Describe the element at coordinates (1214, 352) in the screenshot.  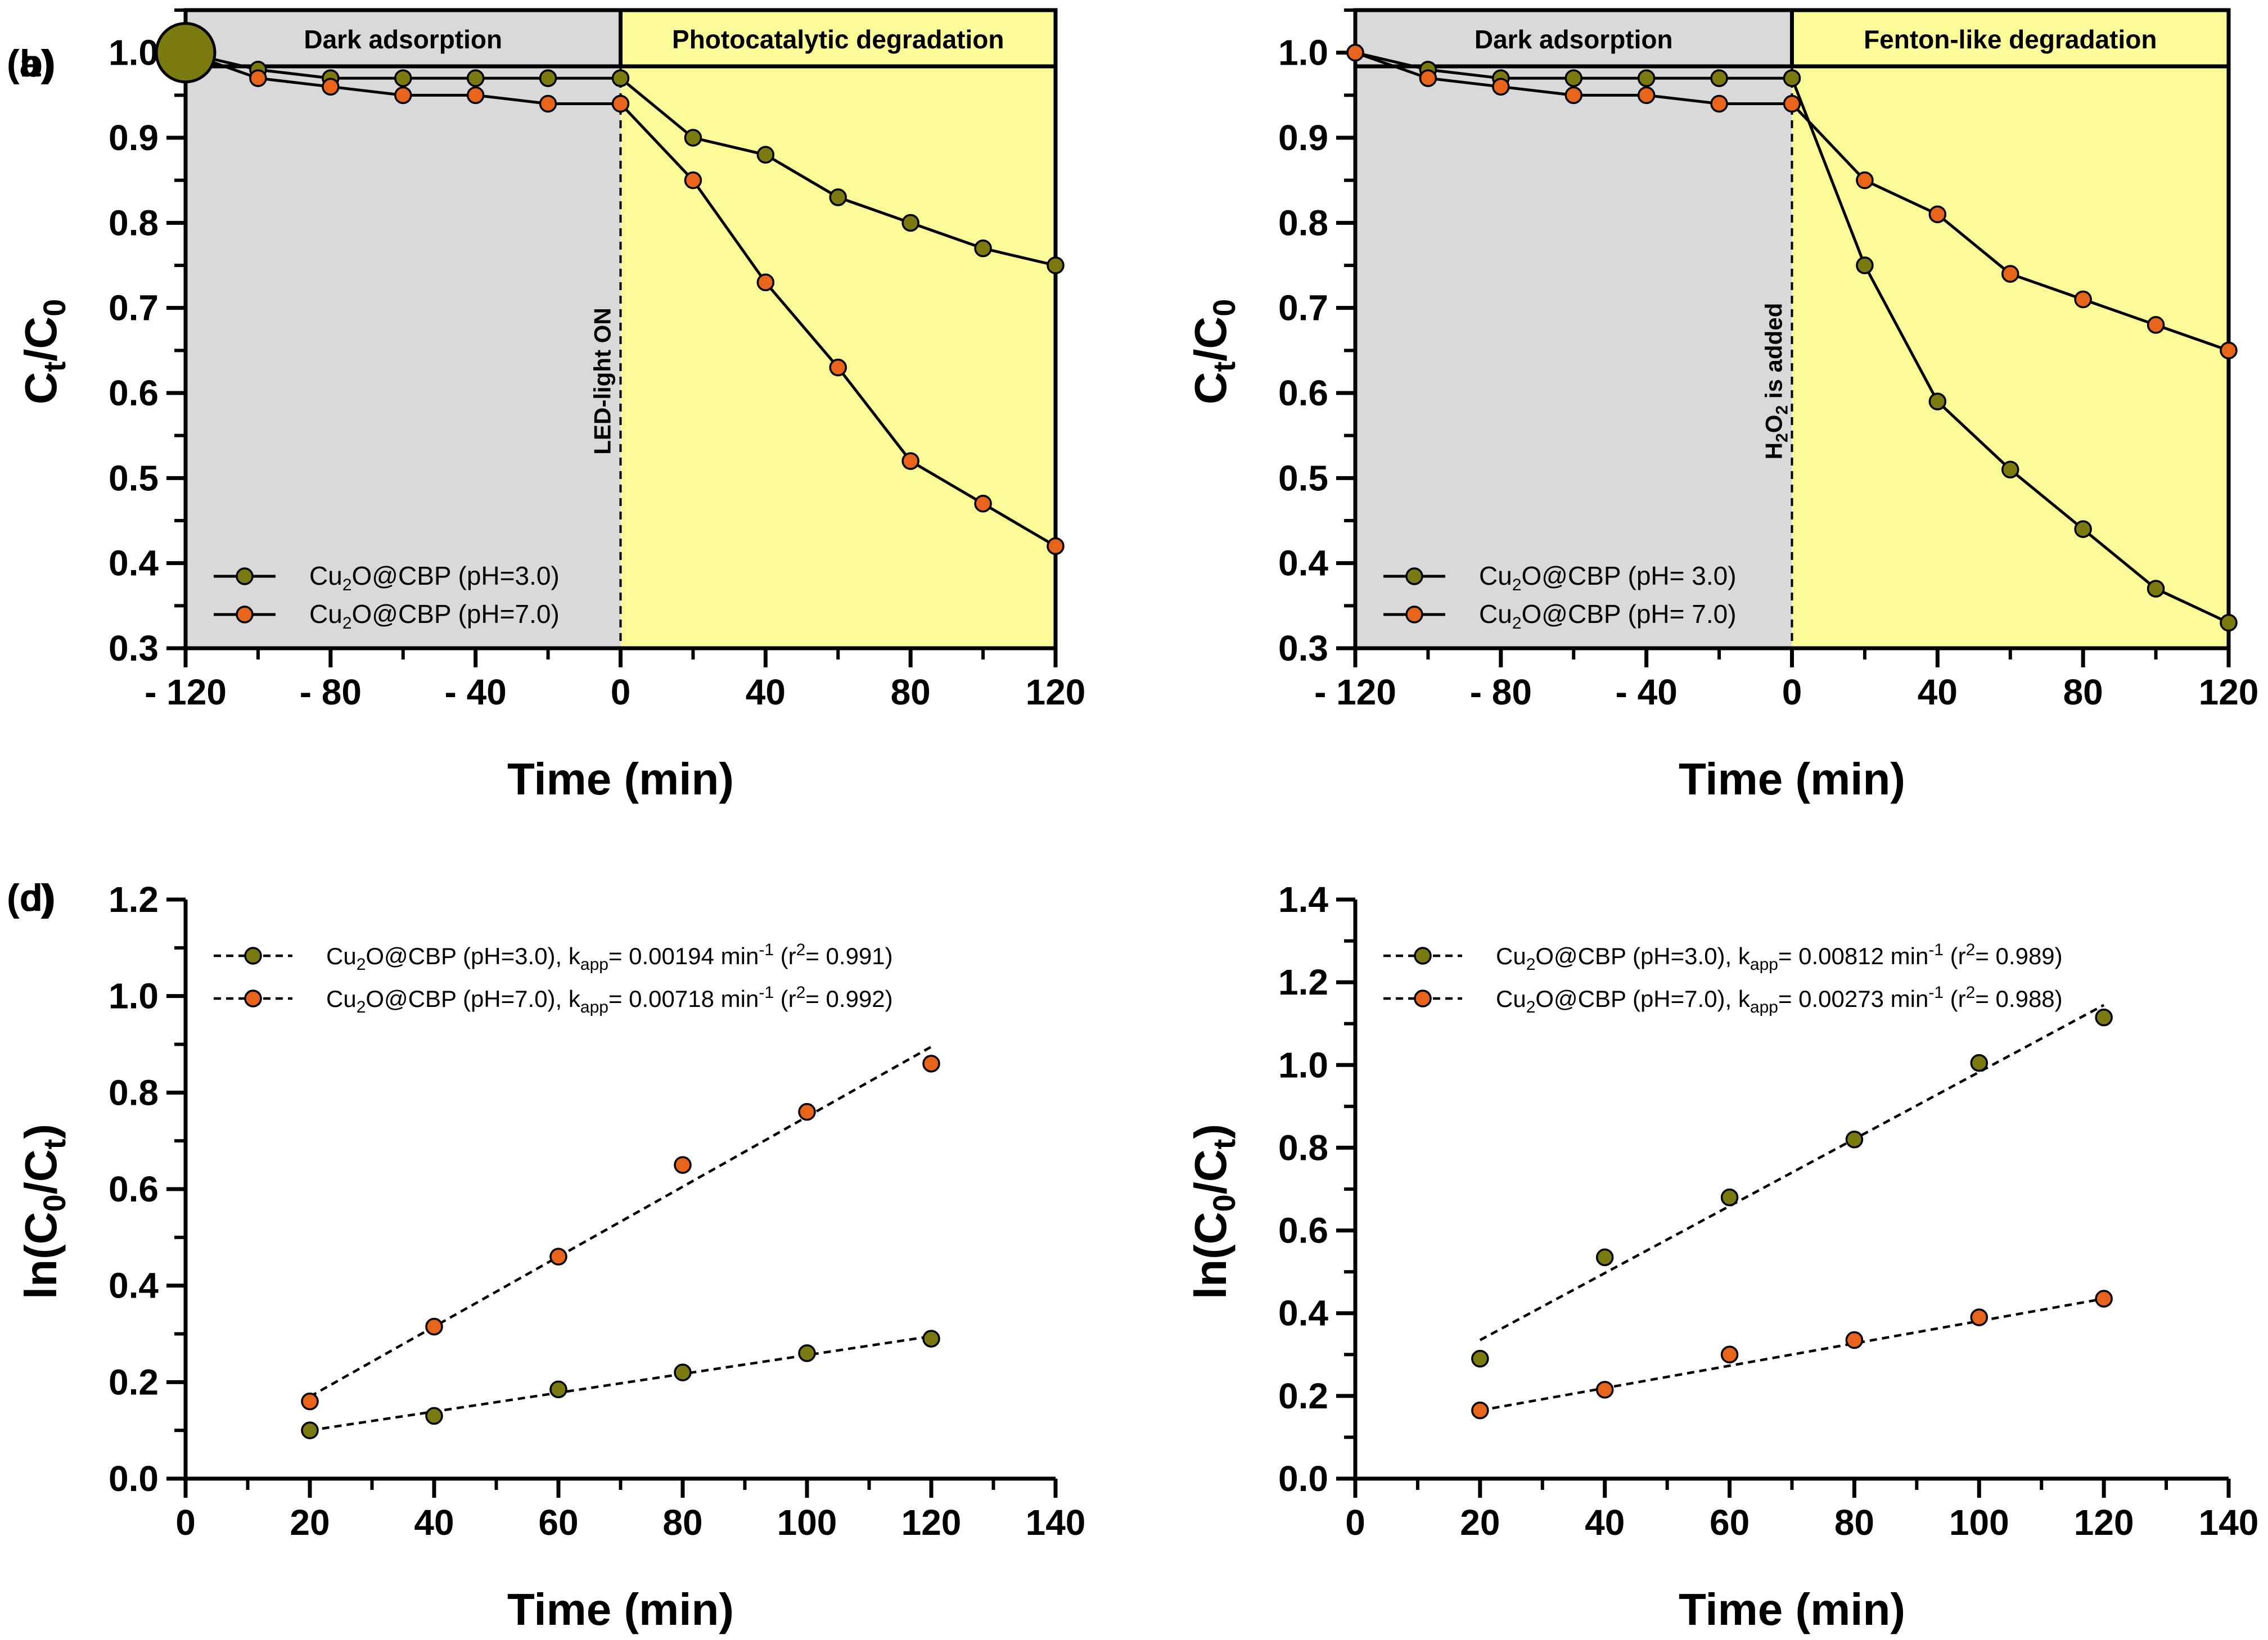
I see `panel-b-y-axis-title: Ct/C0` at that location.